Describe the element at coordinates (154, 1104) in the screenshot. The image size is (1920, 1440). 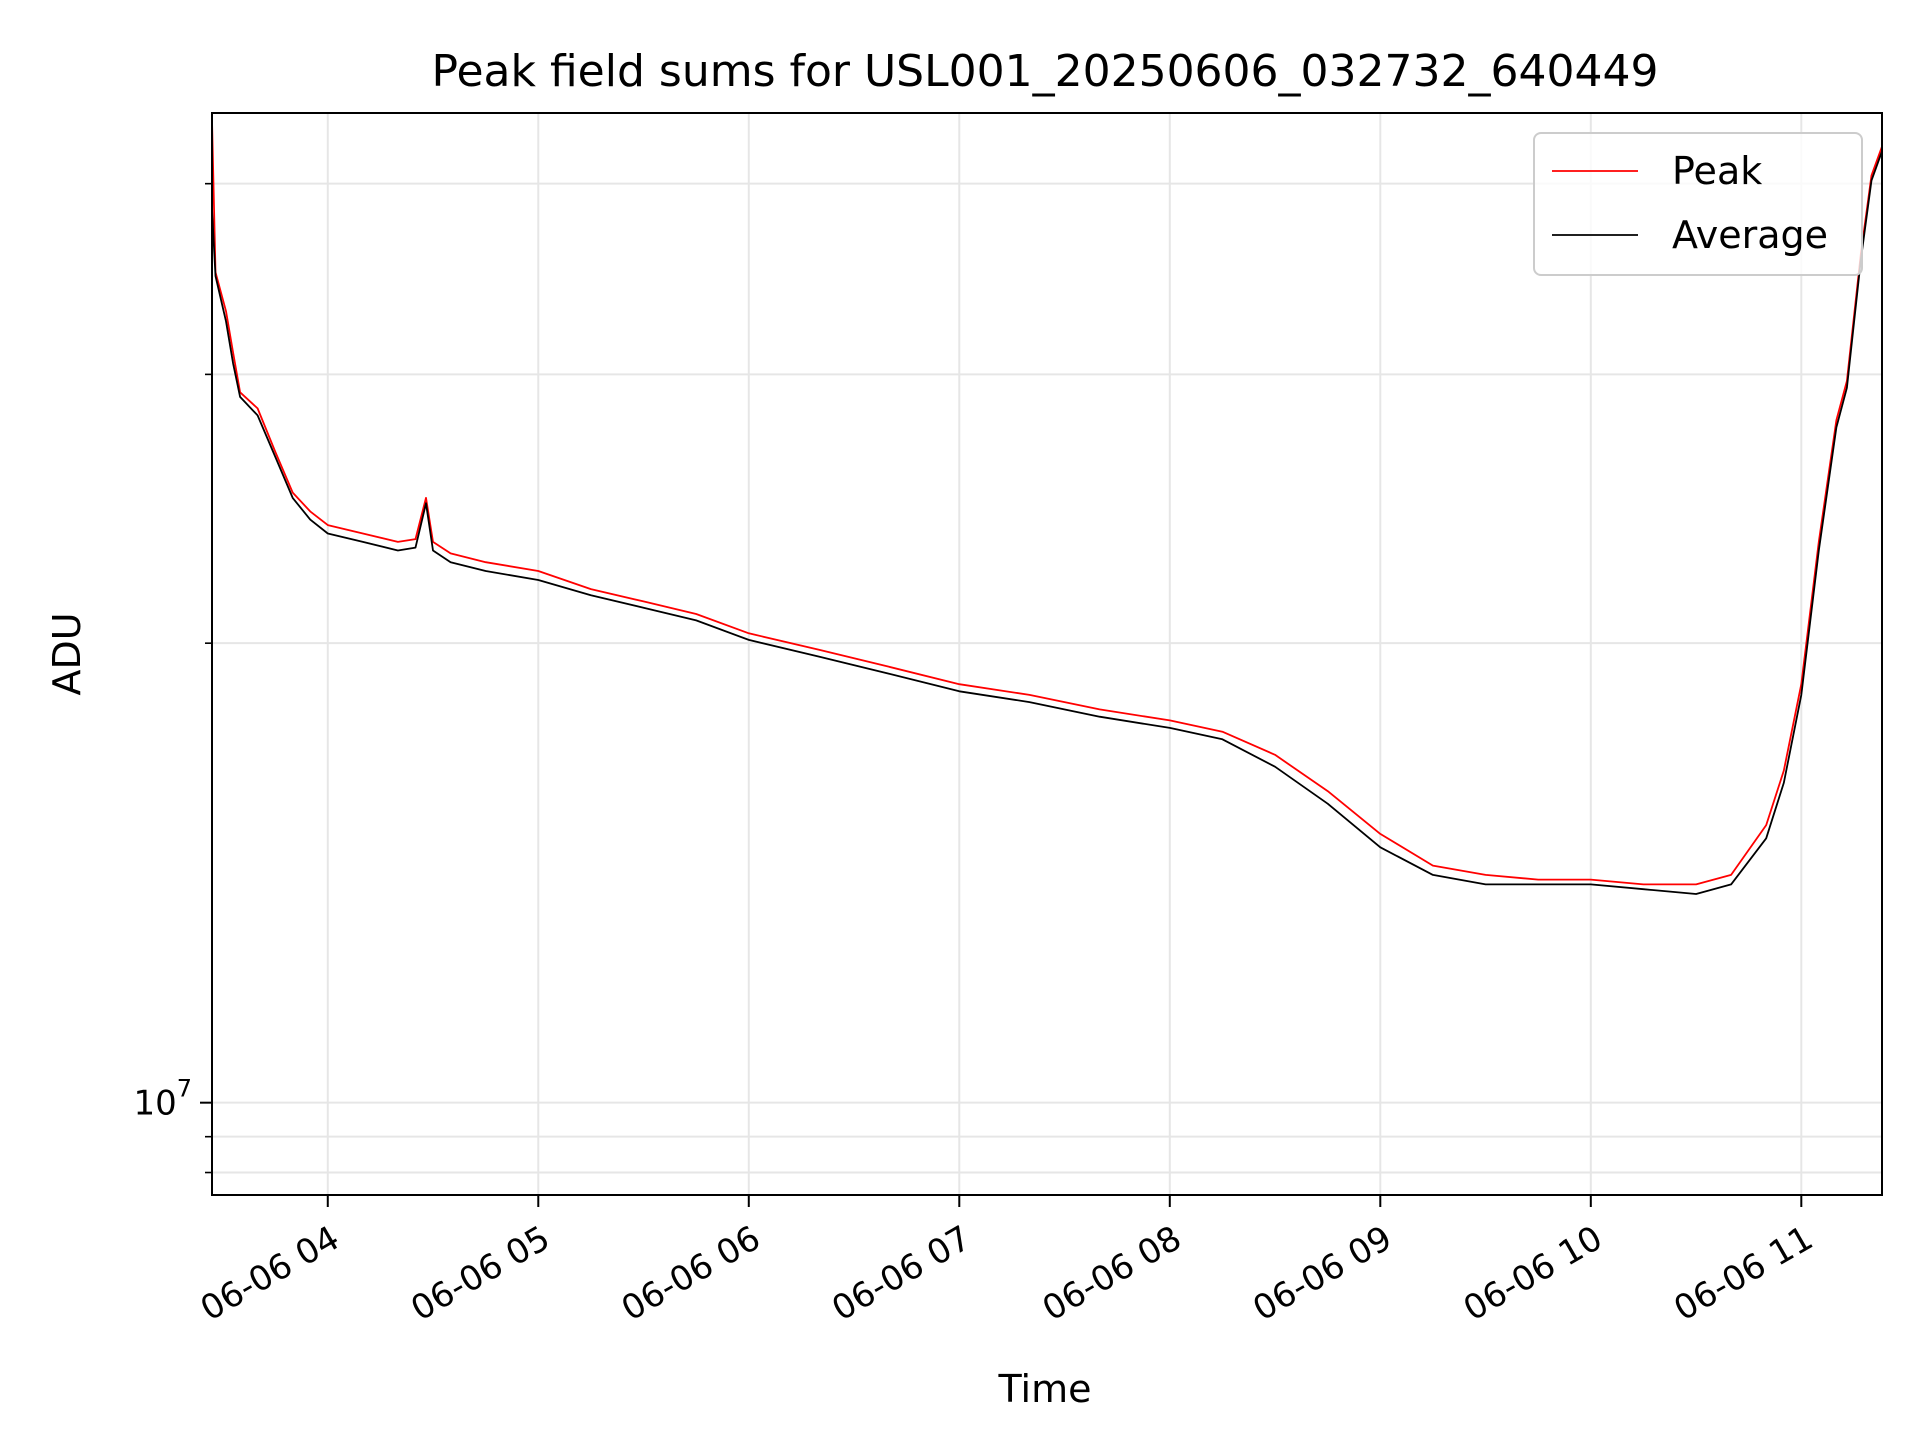
I see `y-tick-label-base: 10` at that location.